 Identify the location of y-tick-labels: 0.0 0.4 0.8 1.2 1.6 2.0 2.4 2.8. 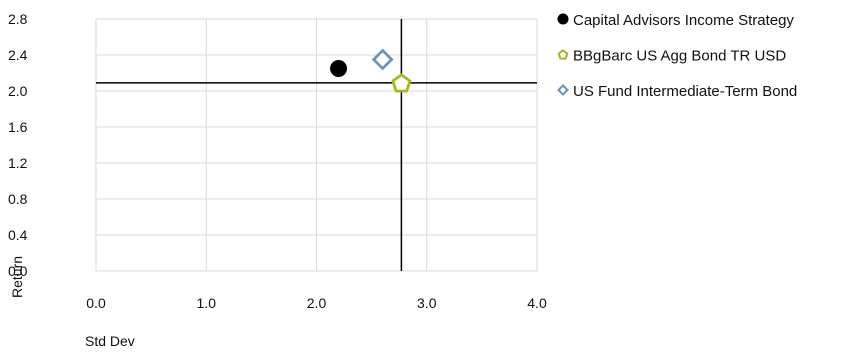
(18, 145).